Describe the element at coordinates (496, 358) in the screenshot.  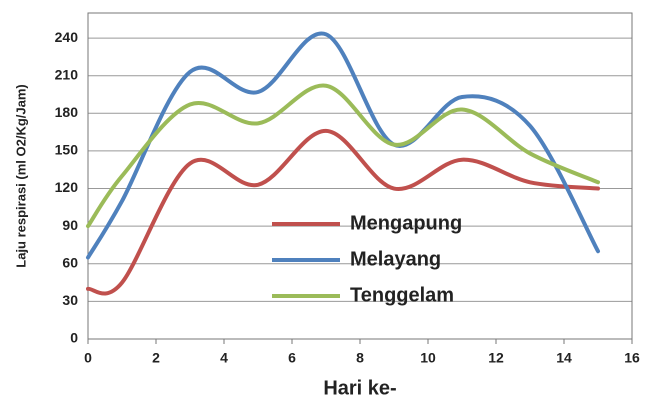
I see `x-tick-label: 12` at that location.